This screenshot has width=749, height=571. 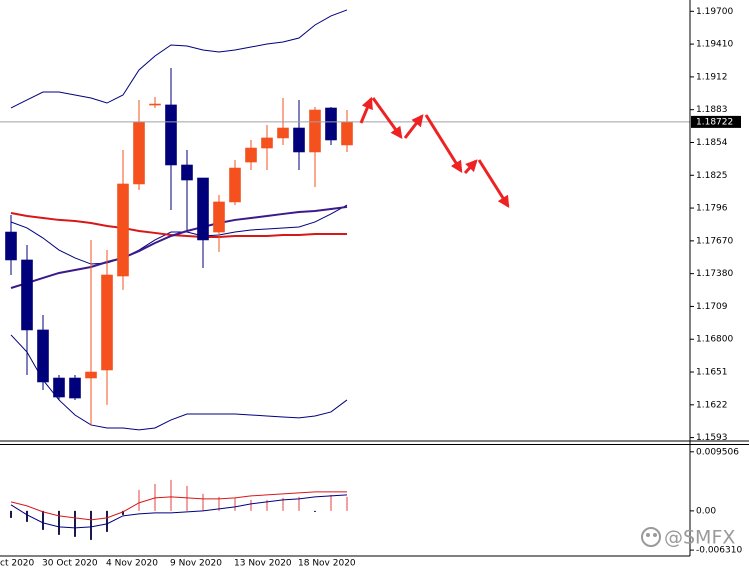 What do you see at coordinates (712, 373) in the screenshot?
I see `y-tick-label: 1.1651` at bounding box center [712, 373].